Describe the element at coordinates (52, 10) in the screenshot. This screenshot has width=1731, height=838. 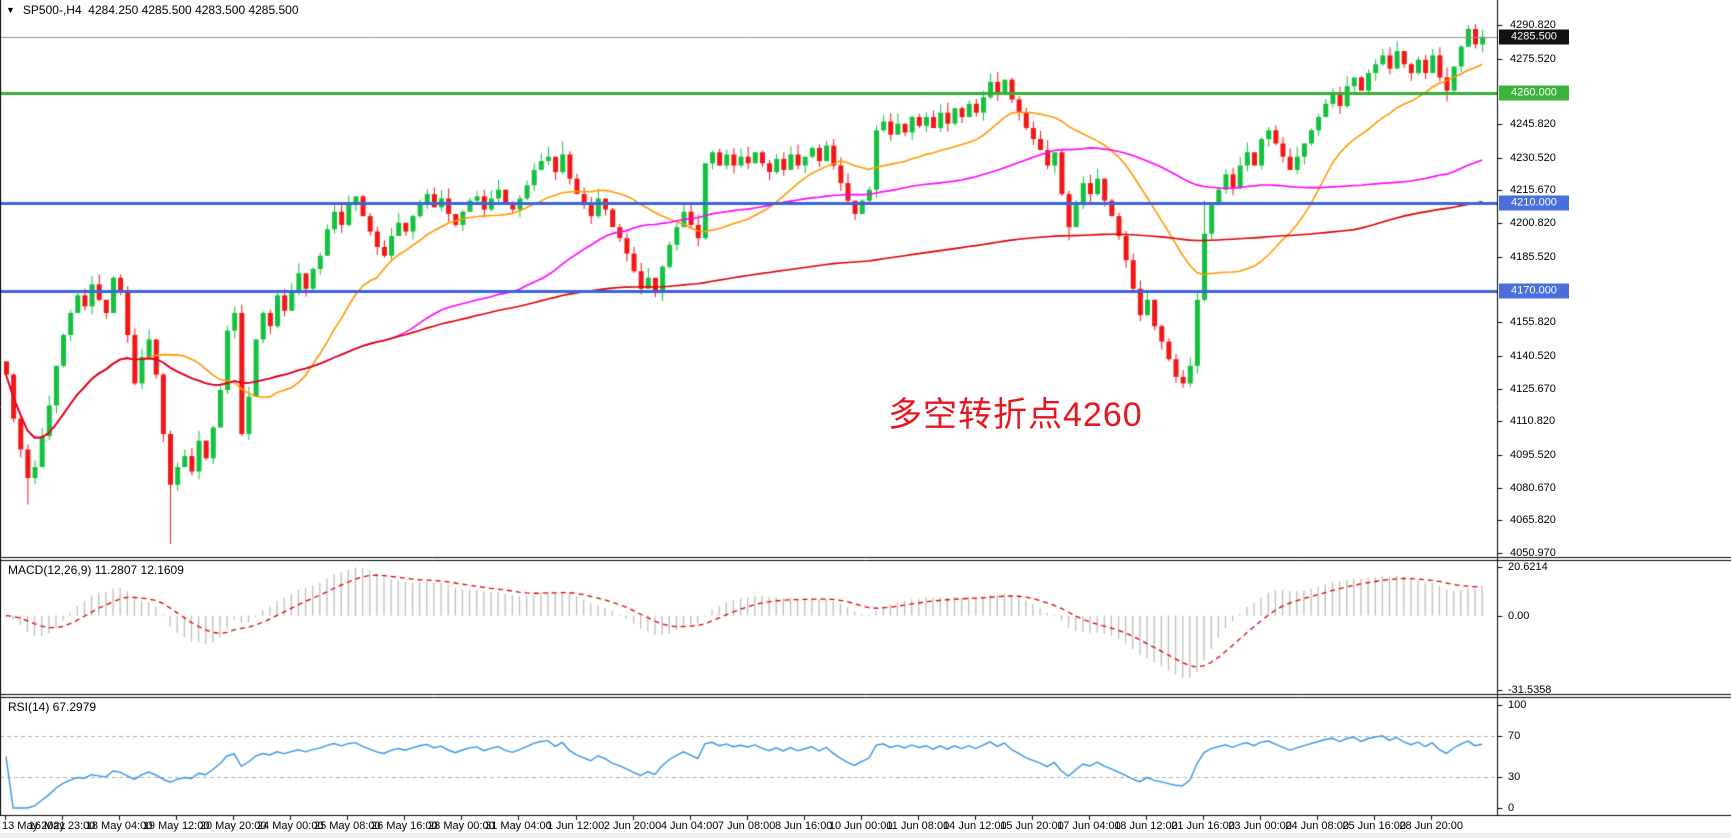
I see `symbol-timeframe-label: SP500-,H4` at that location.